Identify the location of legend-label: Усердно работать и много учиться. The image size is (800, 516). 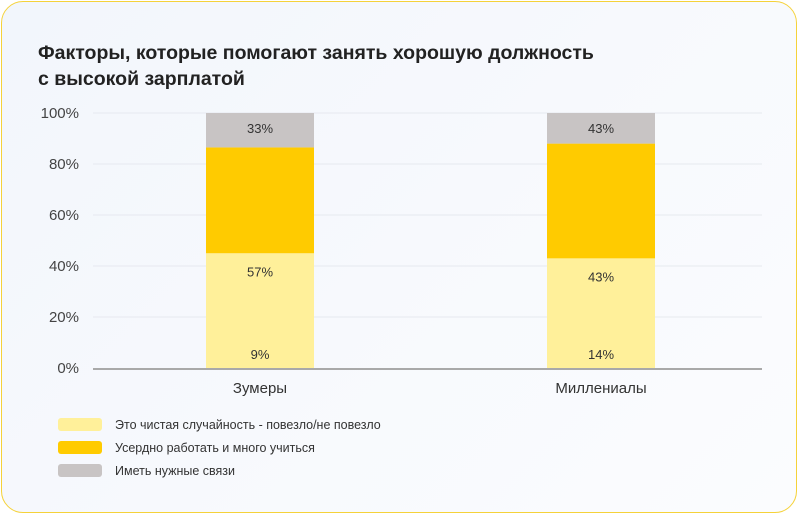
(215, 447).